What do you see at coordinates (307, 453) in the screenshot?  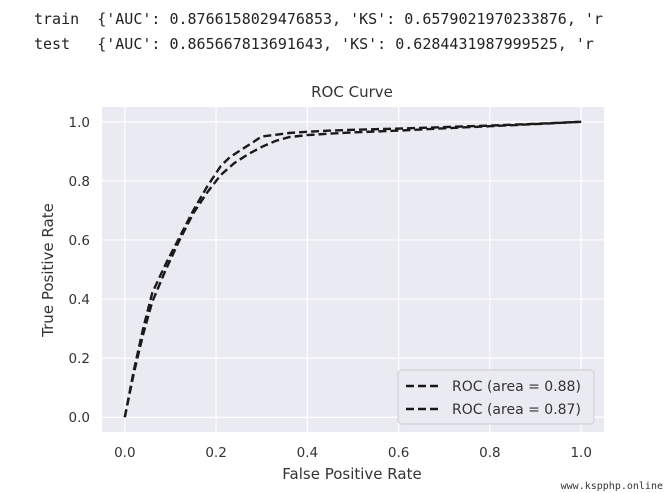 I see `x-tick-label: 0.4` at bounding box center [307, 453].